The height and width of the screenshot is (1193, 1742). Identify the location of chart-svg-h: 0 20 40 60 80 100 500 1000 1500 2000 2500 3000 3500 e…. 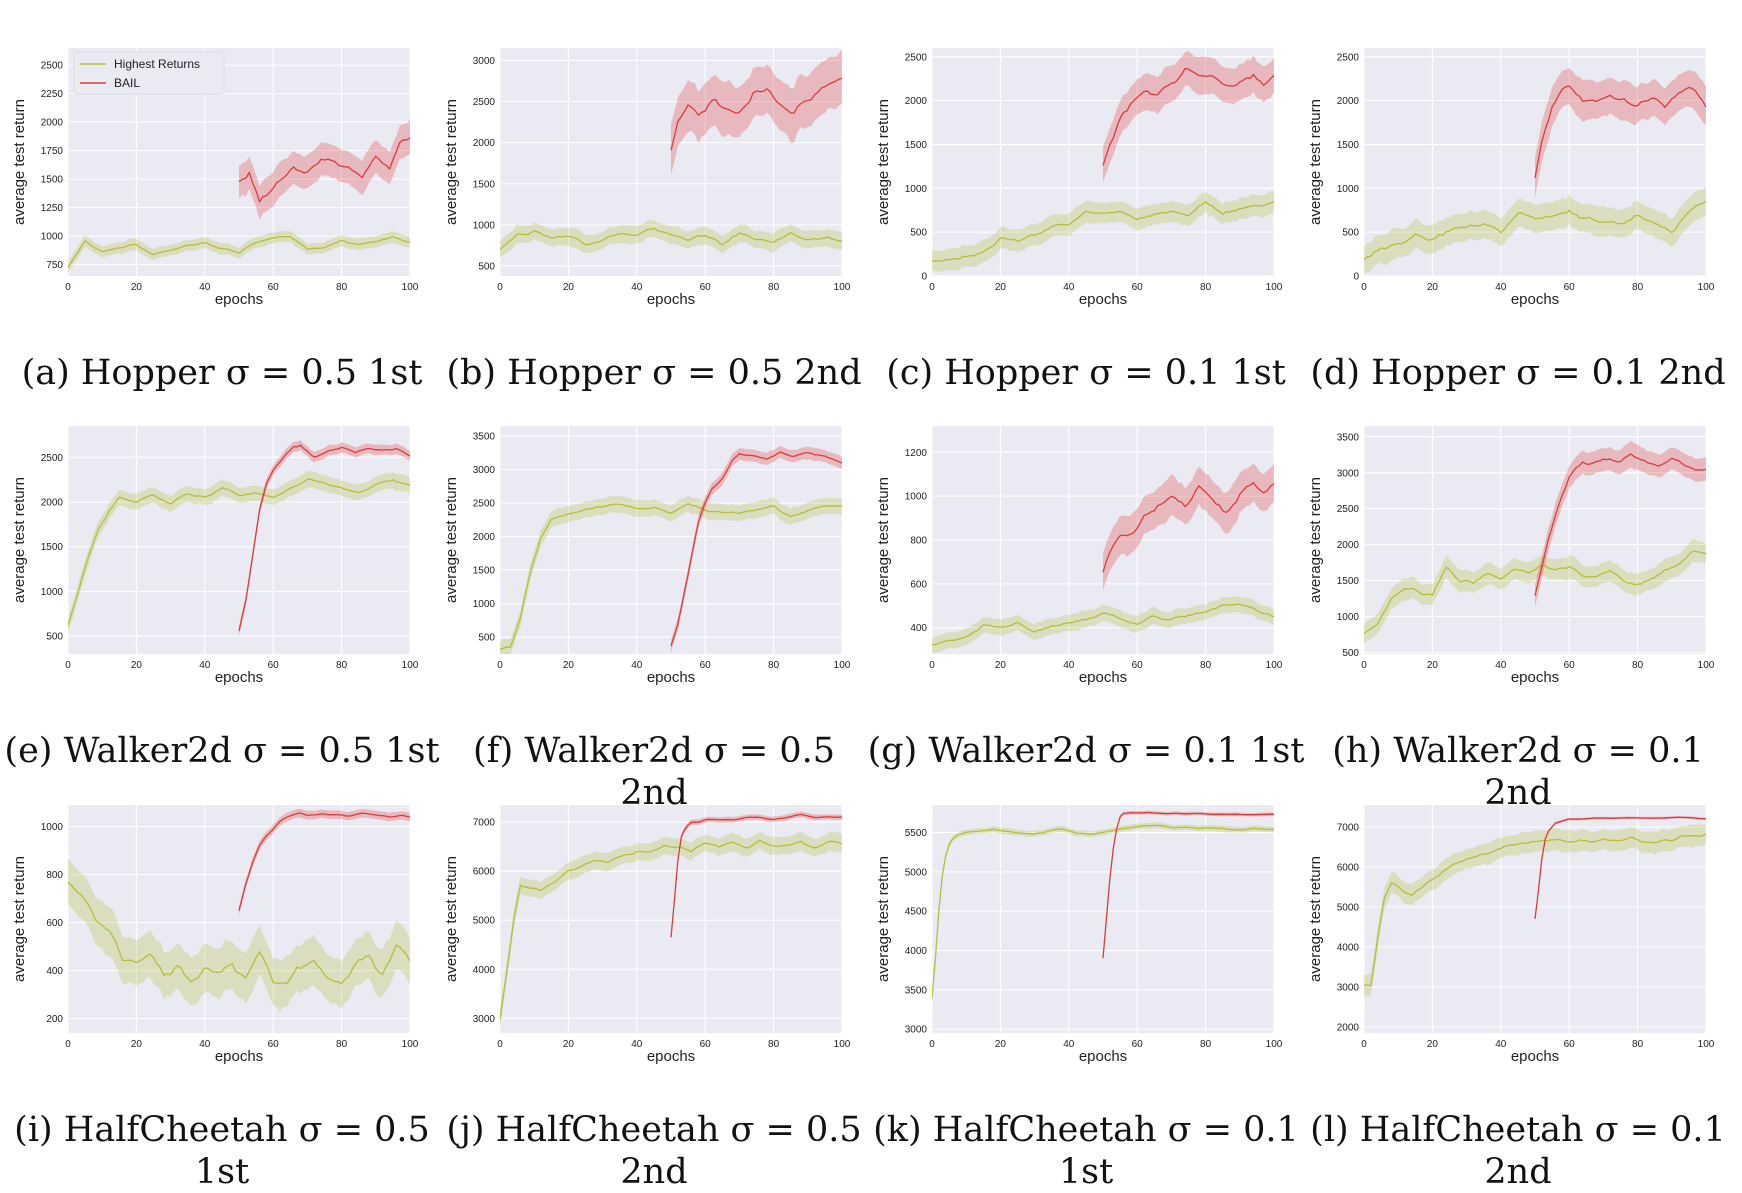
(1511, 556).